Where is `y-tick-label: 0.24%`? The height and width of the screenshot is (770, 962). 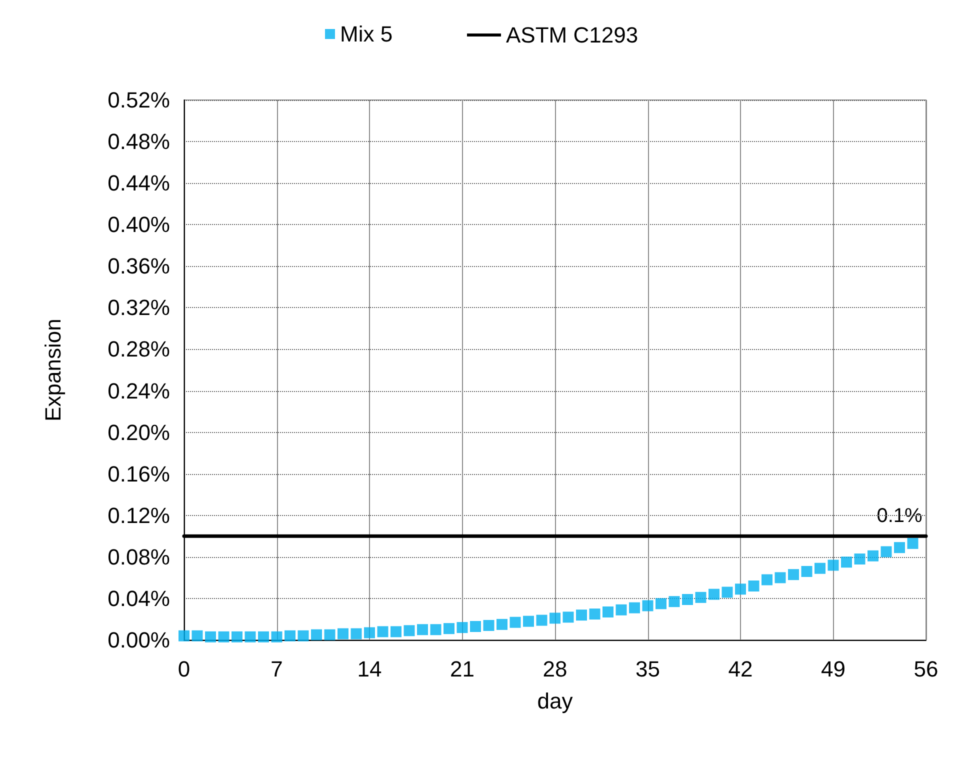
y-tick-label: 0.24% is located at coordinates (139, 391).